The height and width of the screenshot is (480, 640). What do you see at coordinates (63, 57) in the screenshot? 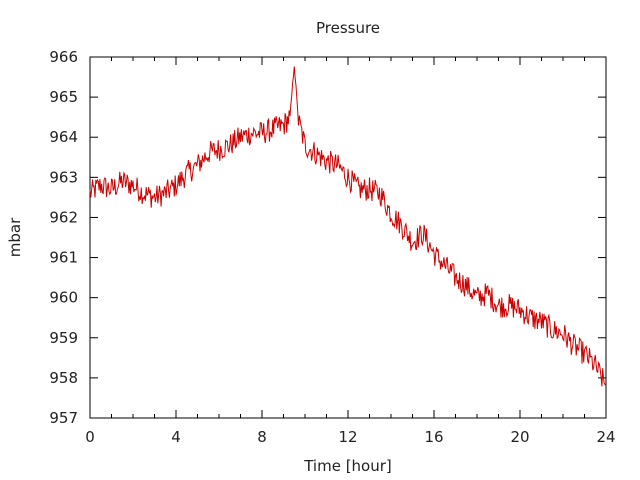
I see `y-tick-label: 966` at bounding box center [63, 57].